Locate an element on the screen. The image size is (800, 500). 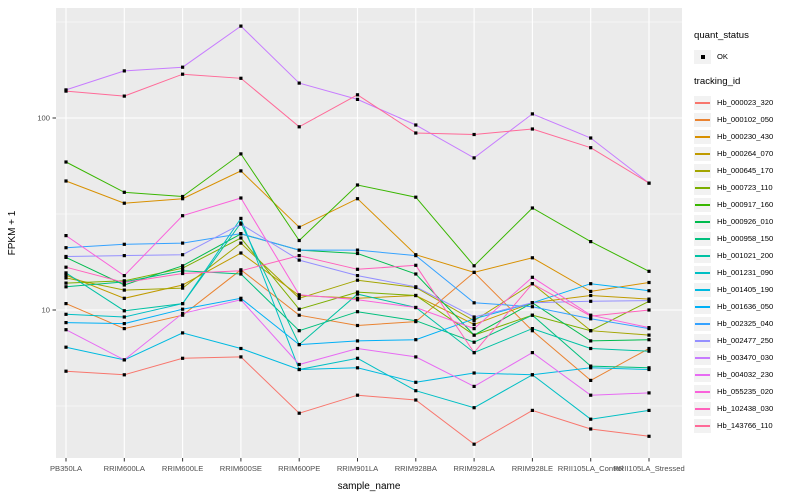
x-axis-title: sample_name is located at coordinates (369, 486).